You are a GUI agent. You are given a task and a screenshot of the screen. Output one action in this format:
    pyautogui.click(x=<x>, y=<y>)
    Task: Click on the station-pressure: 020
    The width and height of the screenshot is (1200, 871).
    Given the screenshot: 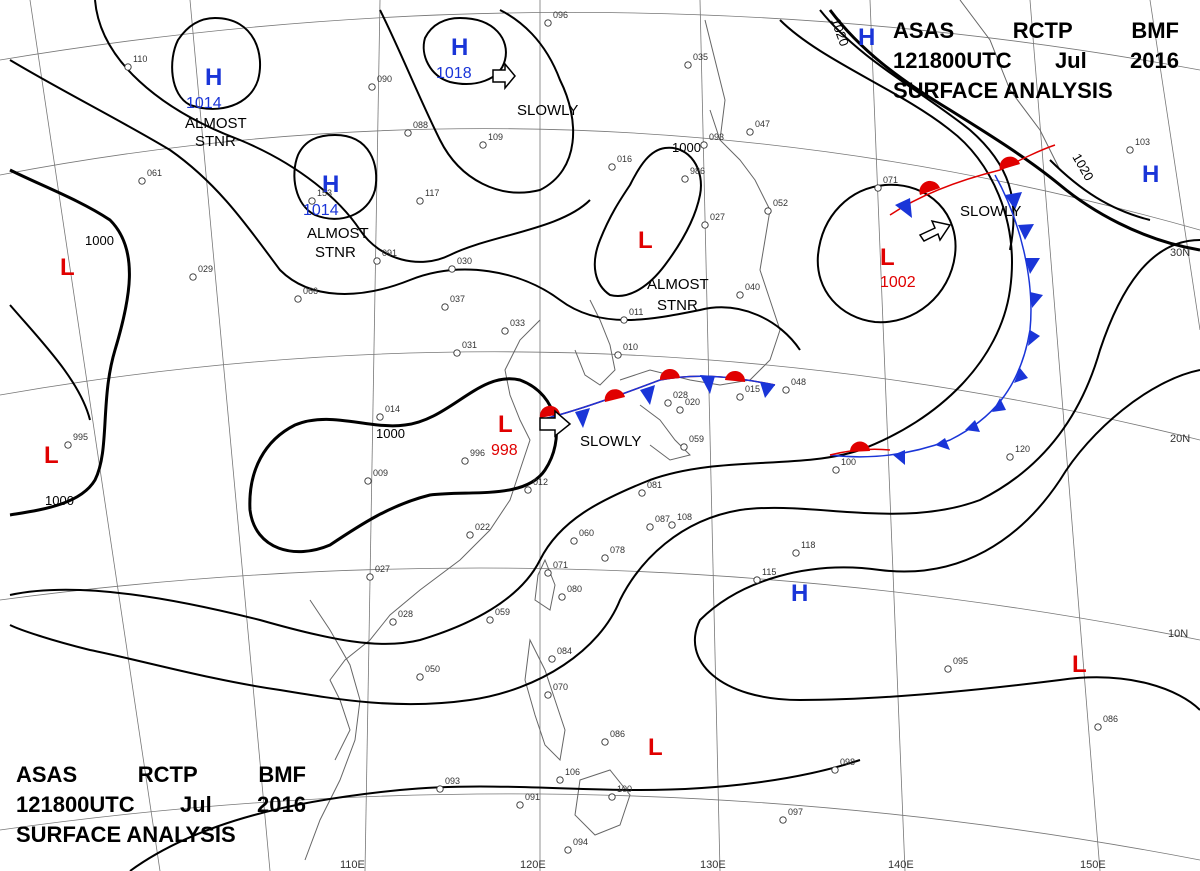 What is the action you would take?
    pyautogui.click(x=692, y=402)
    